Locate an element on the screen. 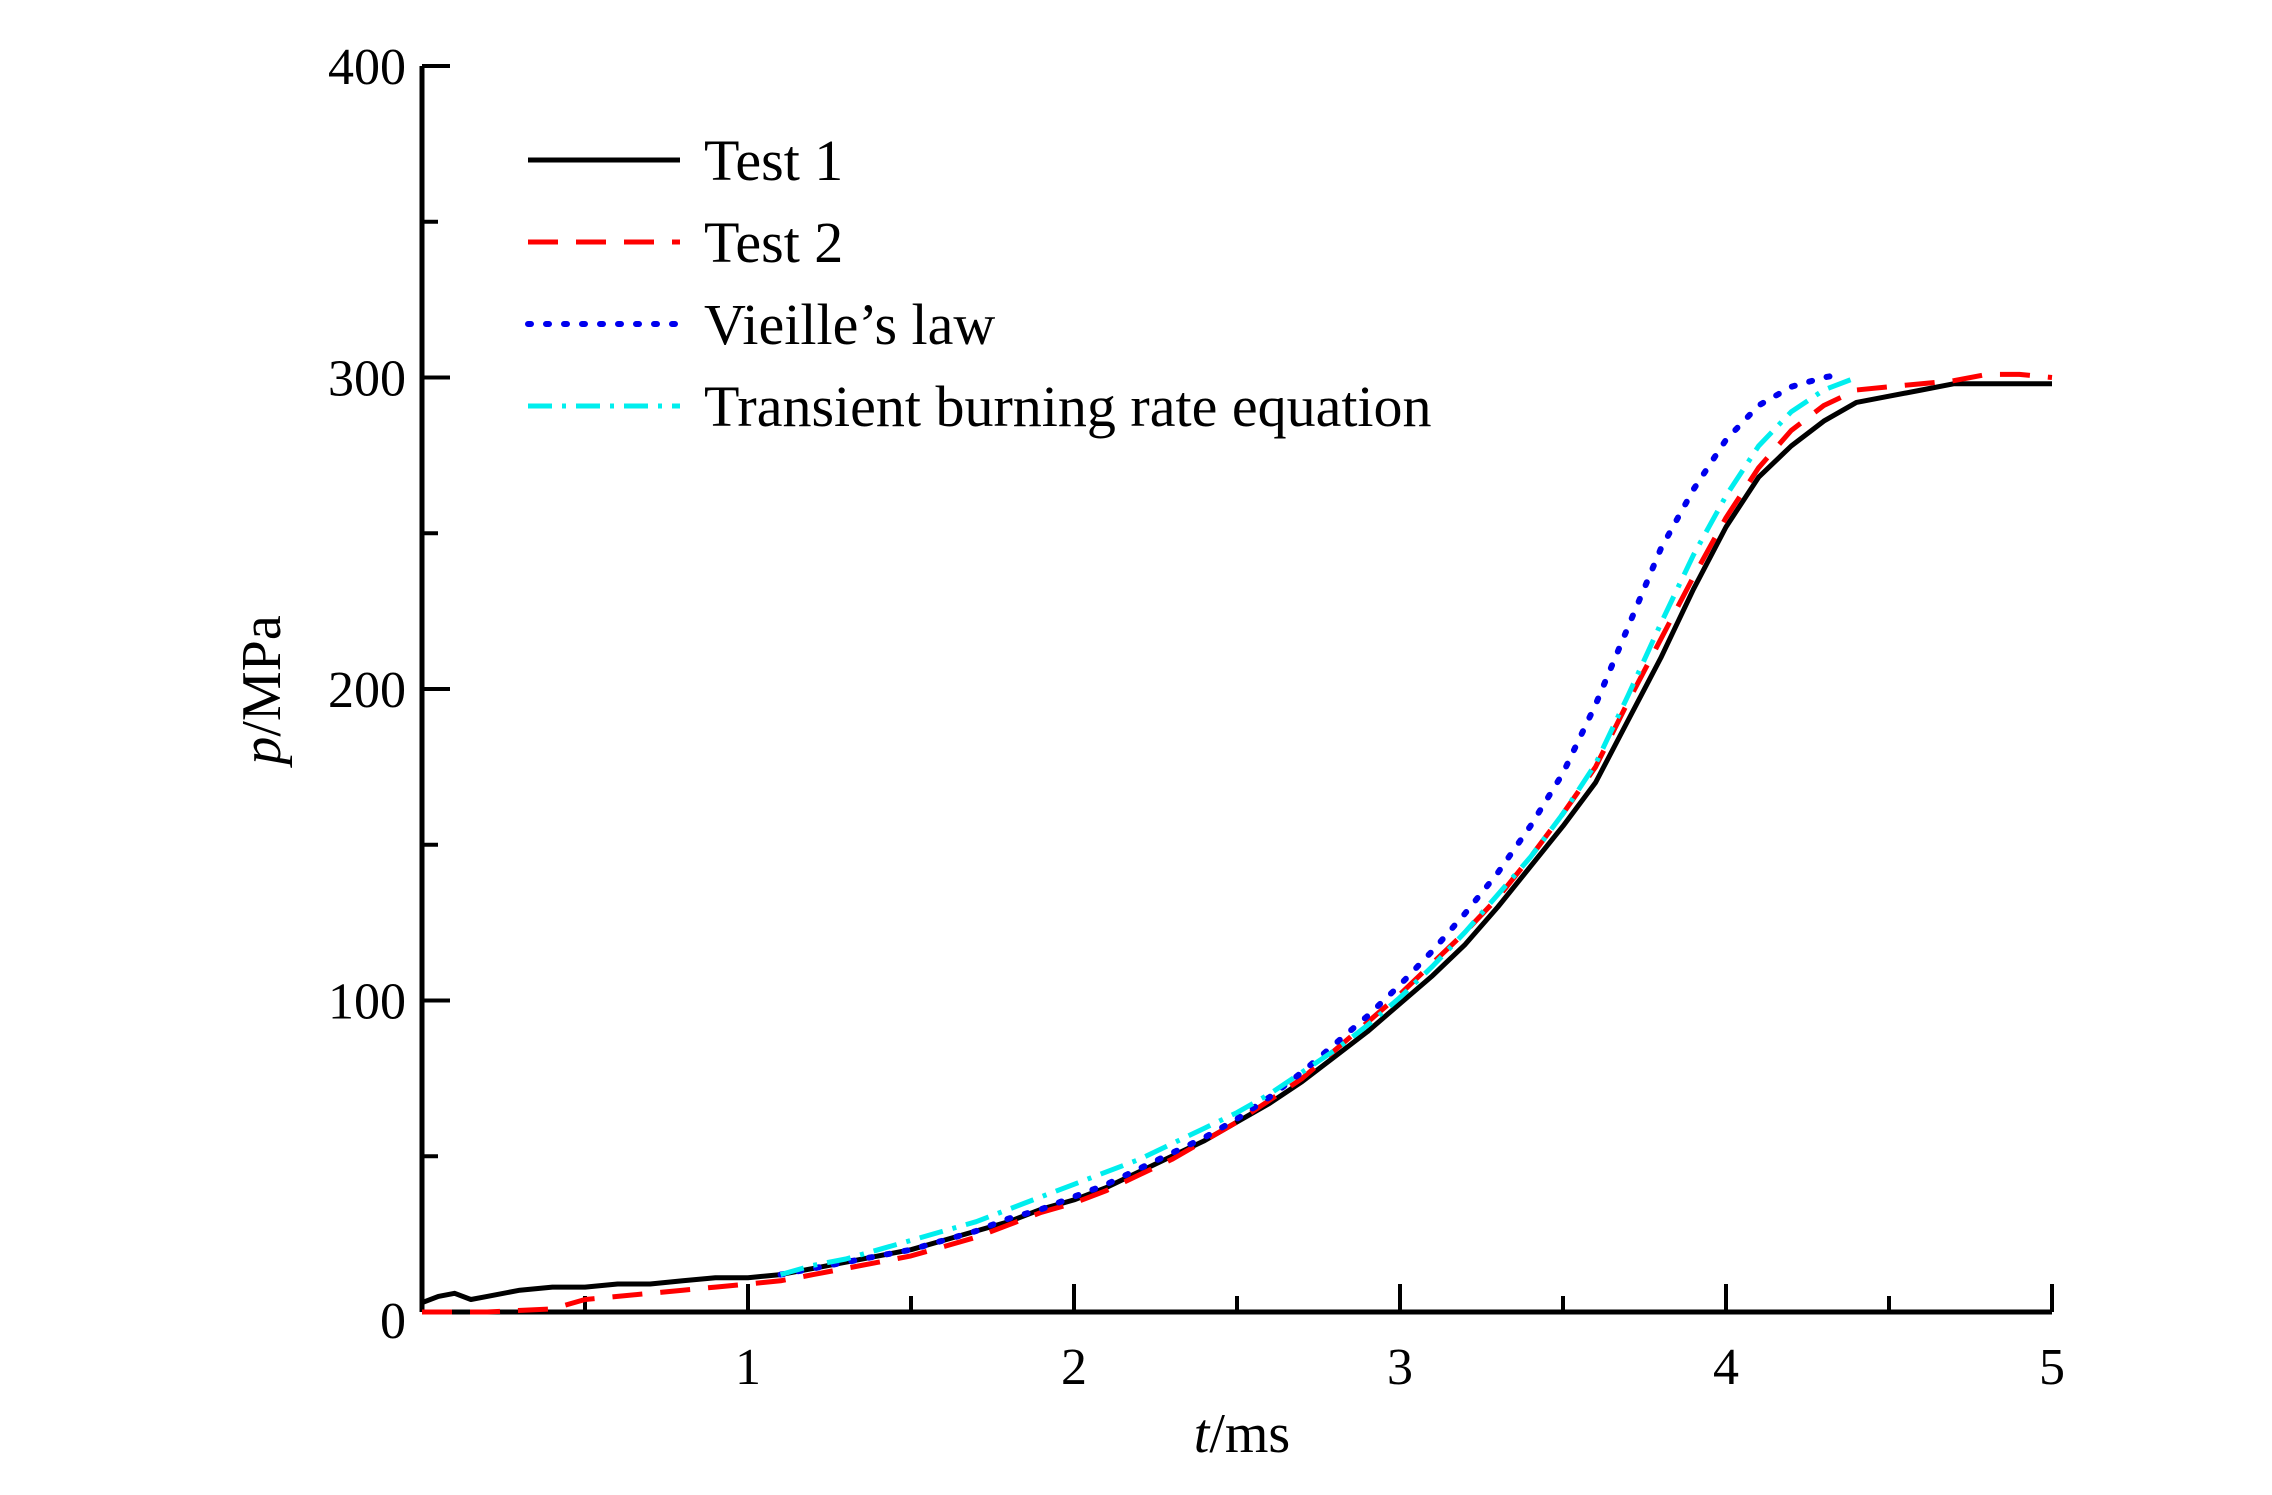 The width and height of the screenshot is (2272, 1495). x-tick-label: 4 is located at coordinates (1726, 1367).